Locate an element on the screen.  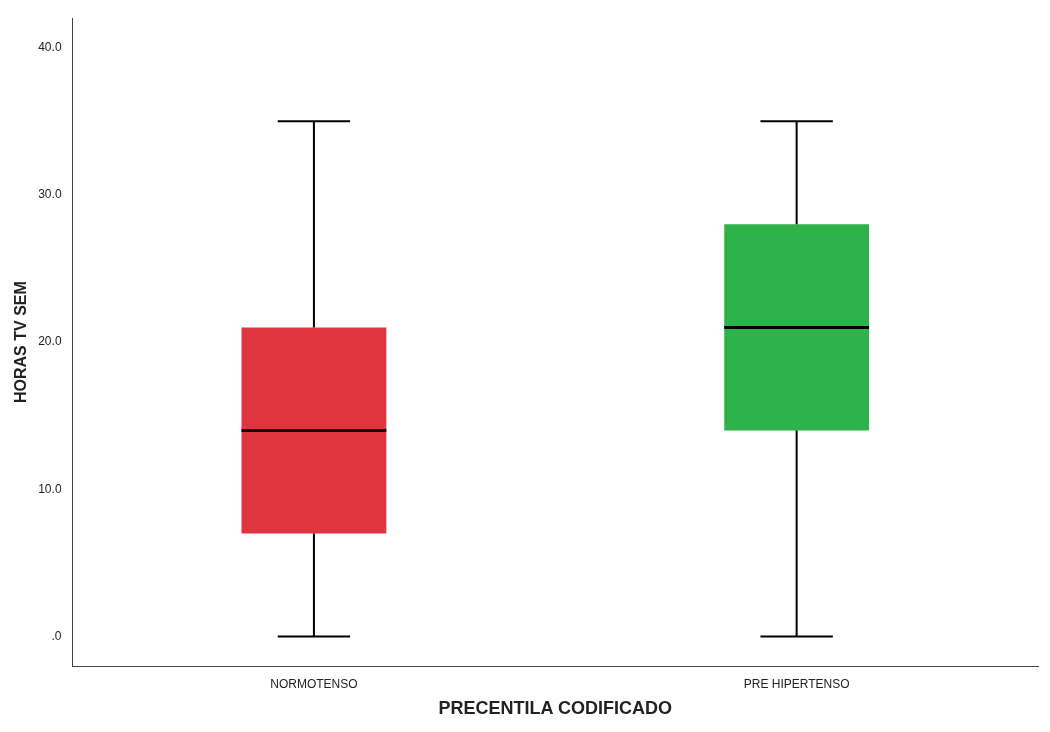
y-tick-label: 40.0 is located at coordinates (50, 46).